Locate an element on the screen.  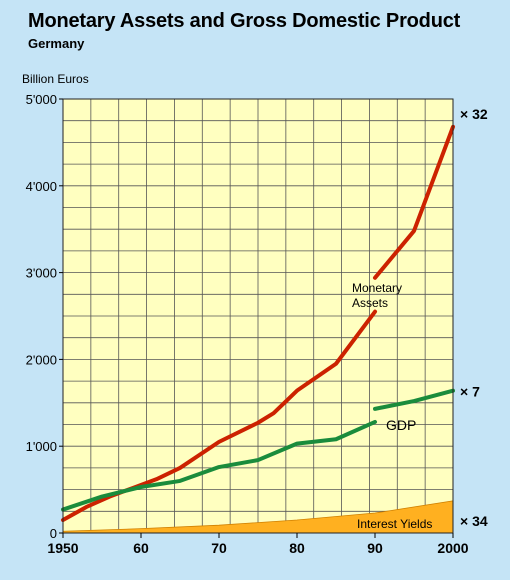
x-tick-label: 60 is located at coordinates (141, 548).